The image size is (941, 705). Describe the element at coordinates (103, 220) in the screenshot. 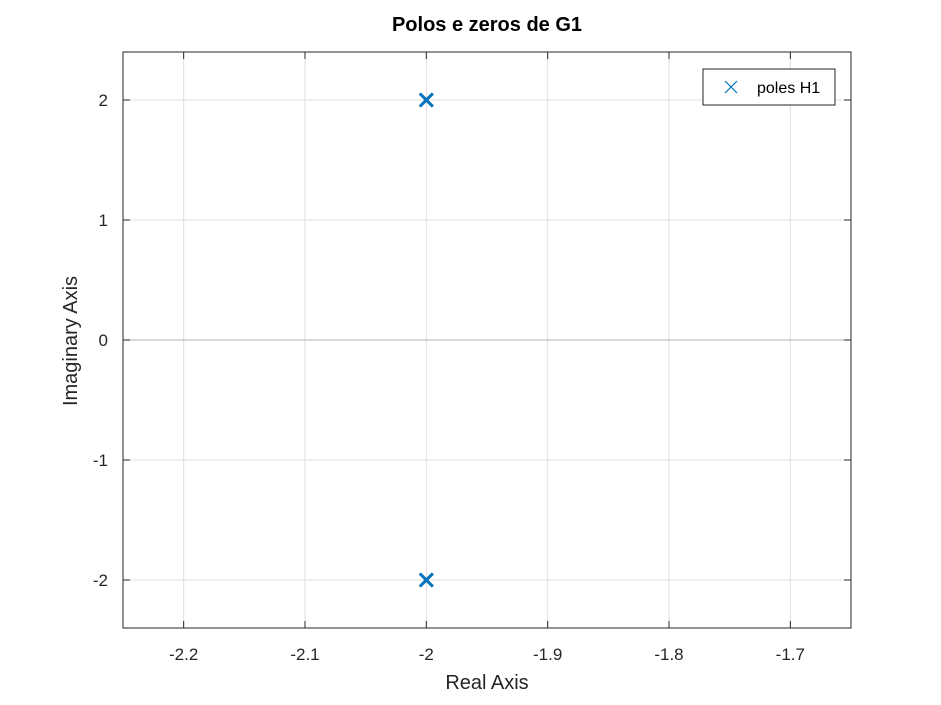

I see `y-tick-label: 1` at that location.